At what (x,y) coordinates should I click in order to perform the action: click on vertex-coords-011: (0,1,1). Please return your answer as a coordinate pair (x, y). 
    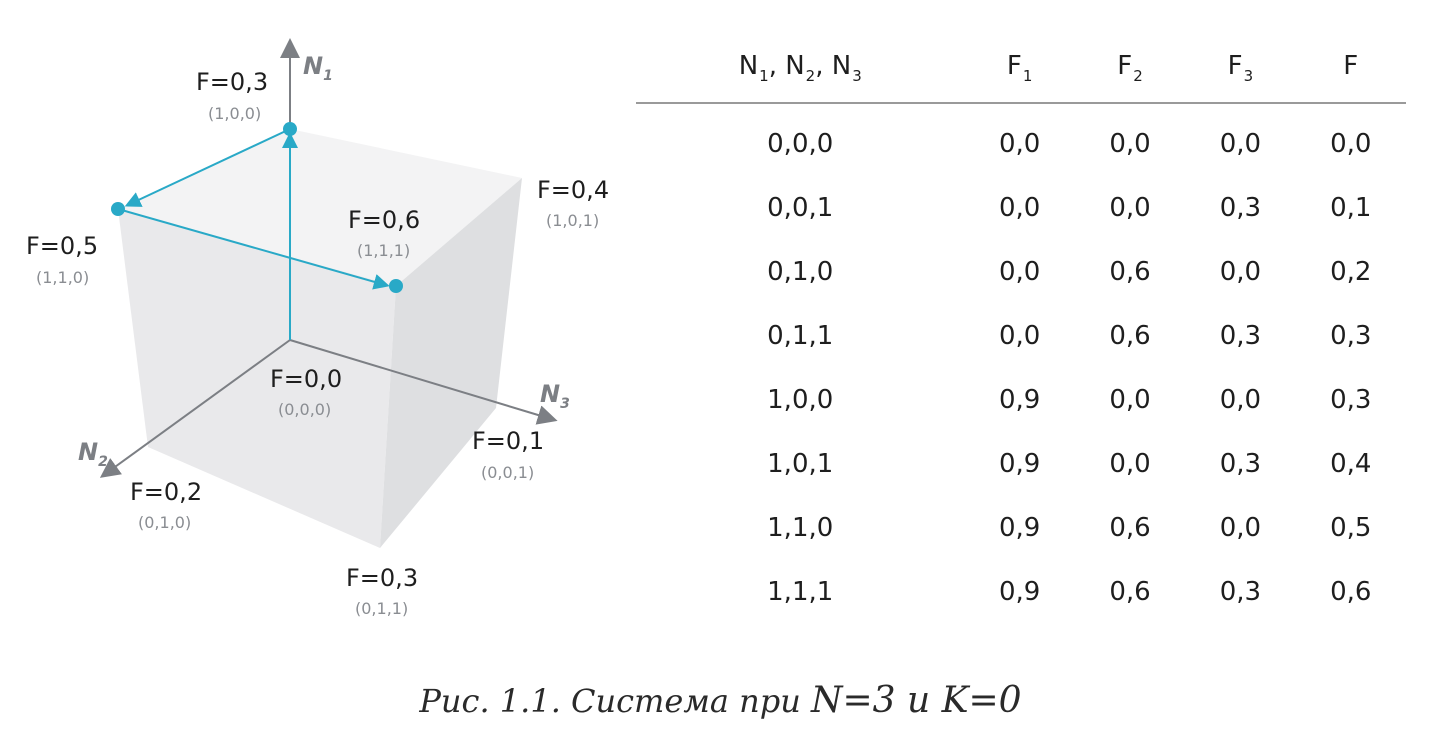
    Looking at the image, I should click on (381, 608).